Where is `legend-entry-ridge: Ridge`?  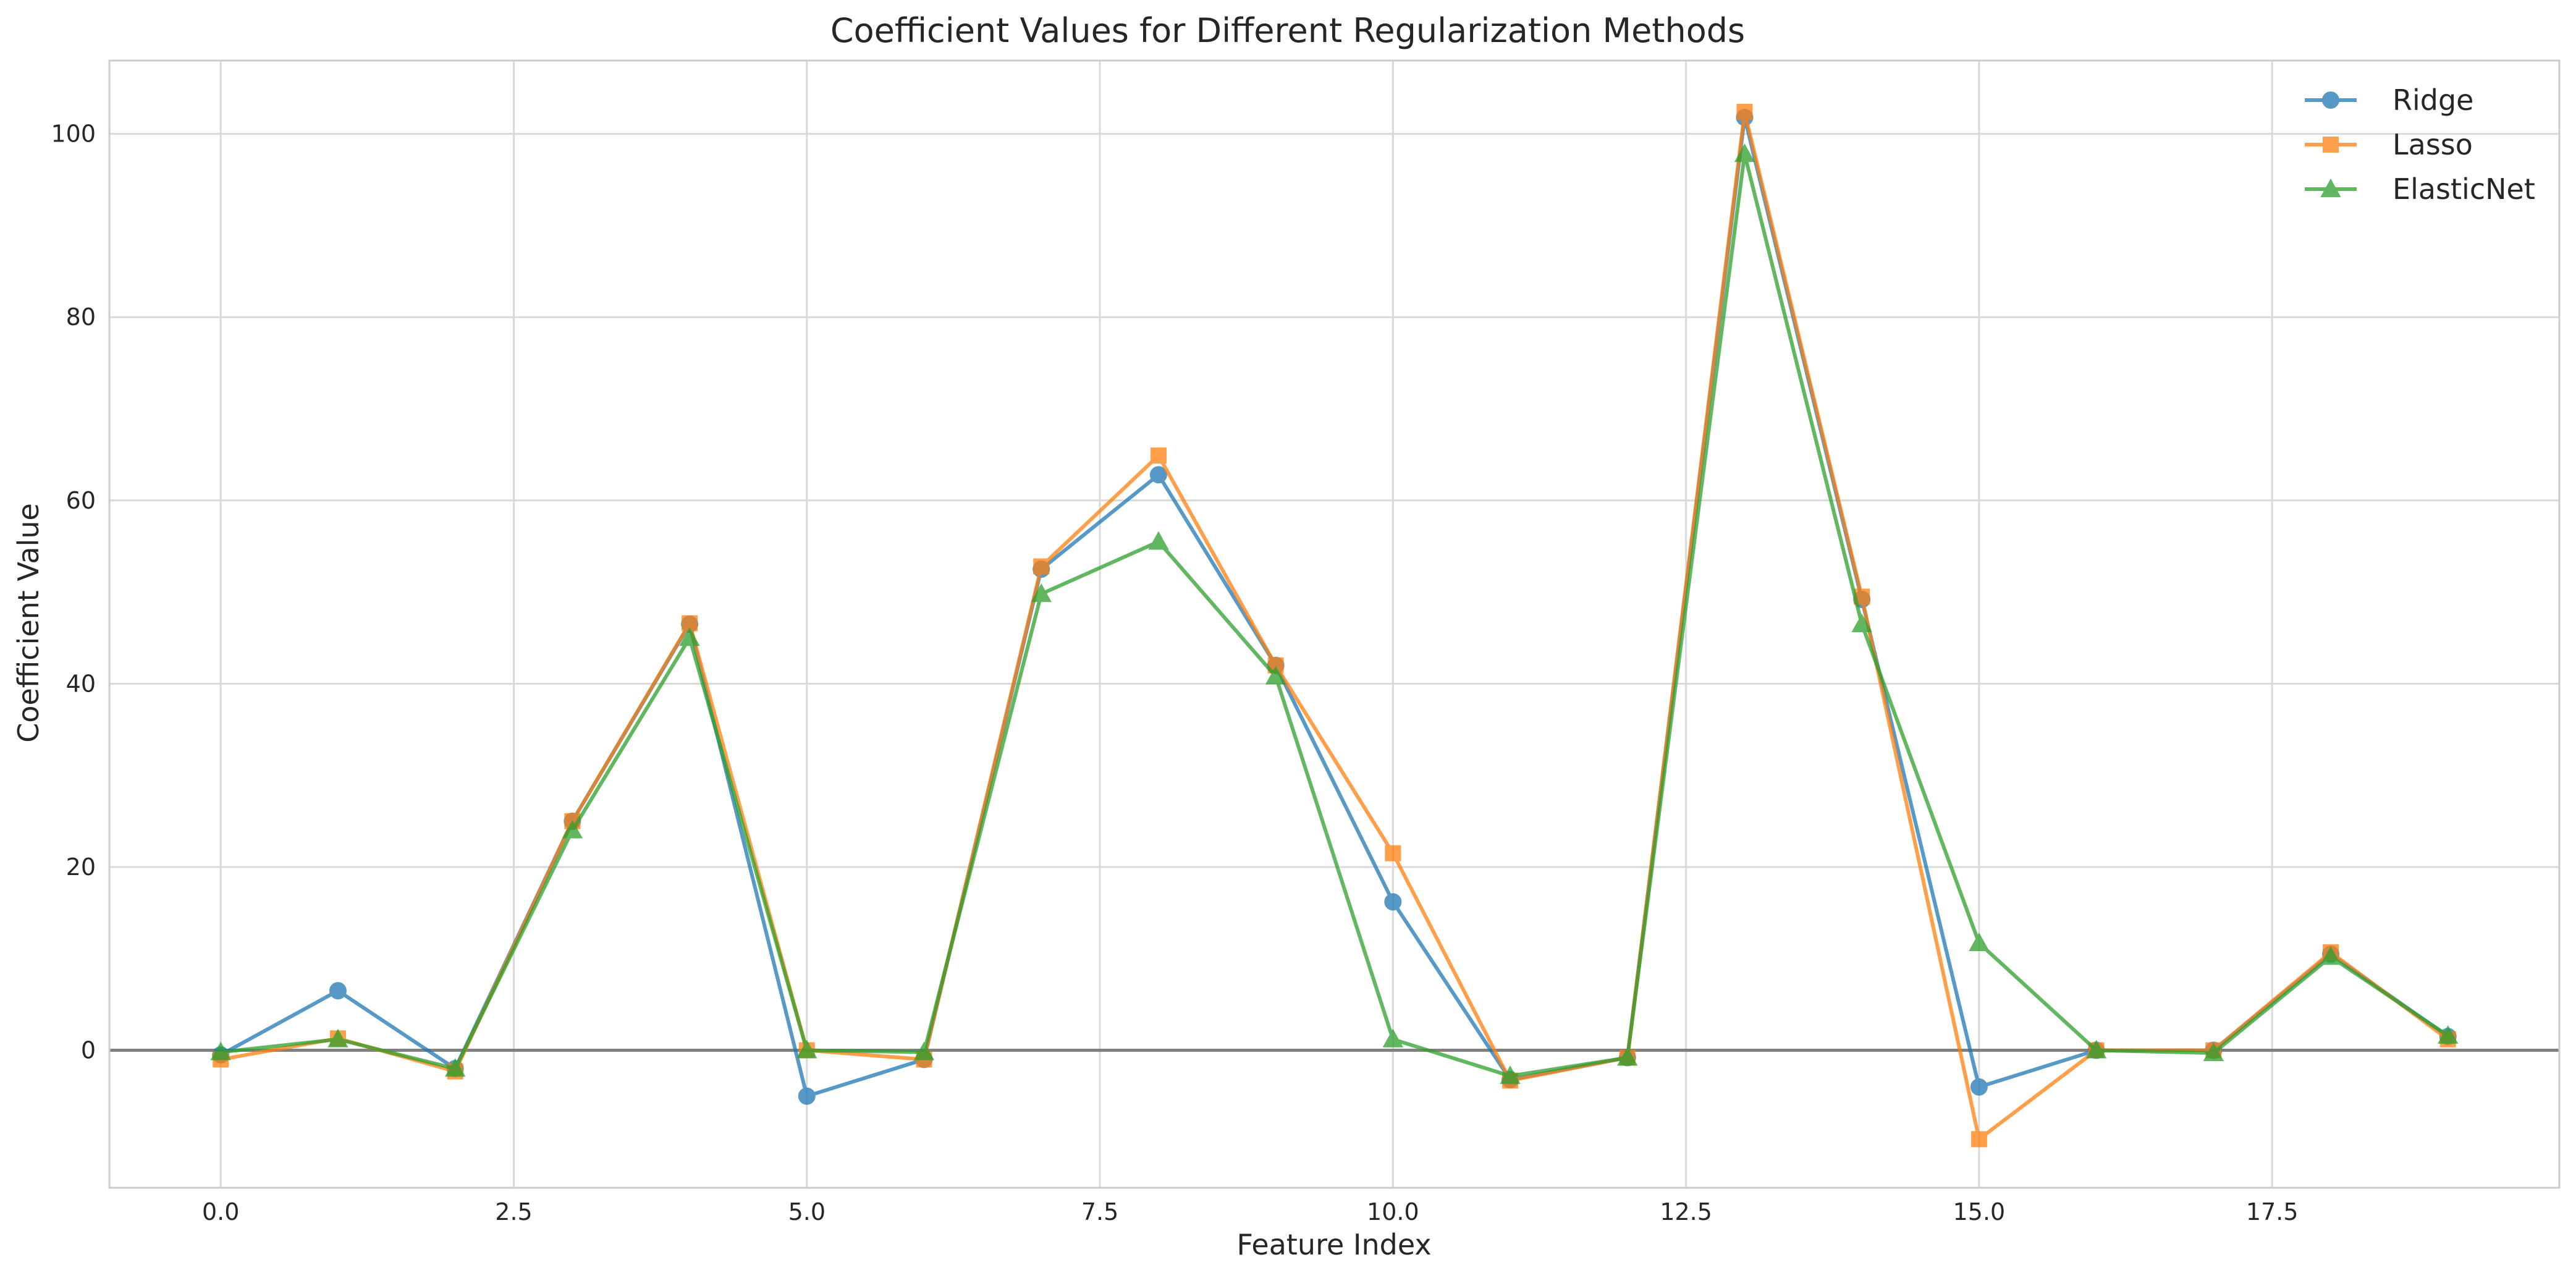
legend-entry-ridge: Ridge is located at coordinates (2389, 100).